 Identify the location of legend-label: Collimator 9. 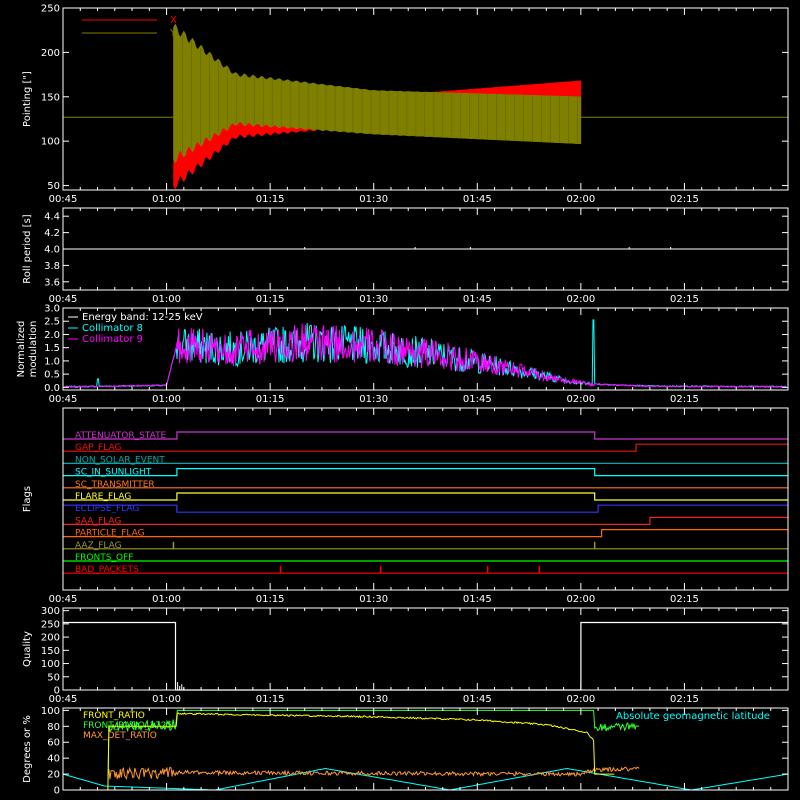
(112, 339).